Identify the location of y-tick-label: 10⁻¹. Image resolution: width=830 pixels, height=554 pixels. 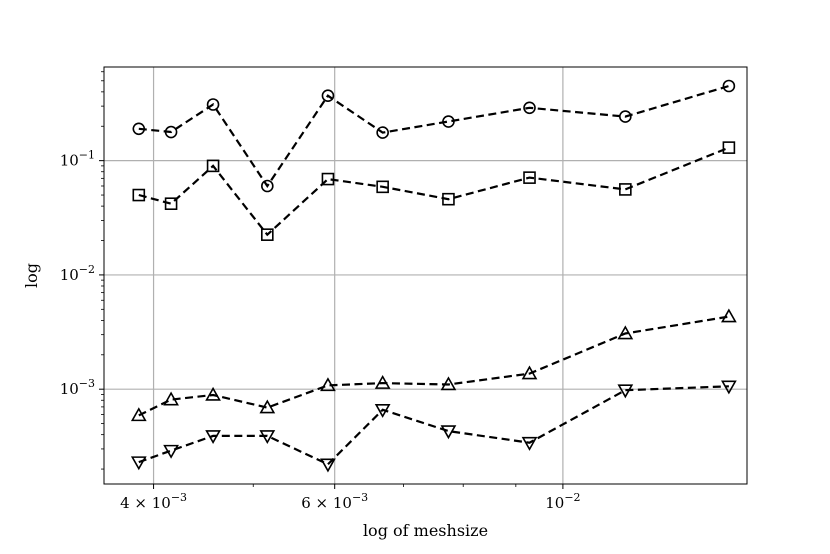
(77, 159).